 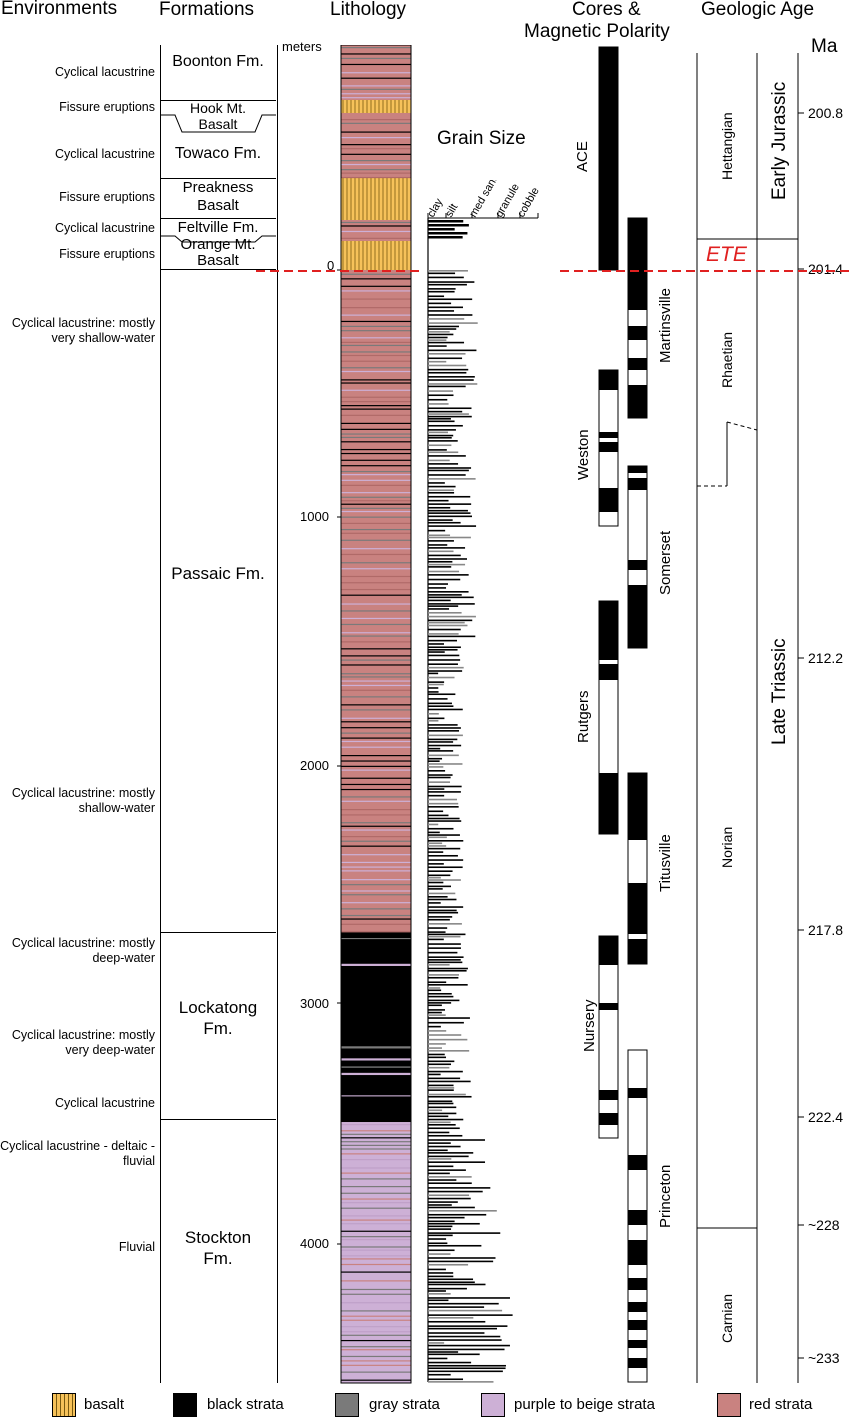 I want to click on ete-label: ETE, so click(x=726, y=254).